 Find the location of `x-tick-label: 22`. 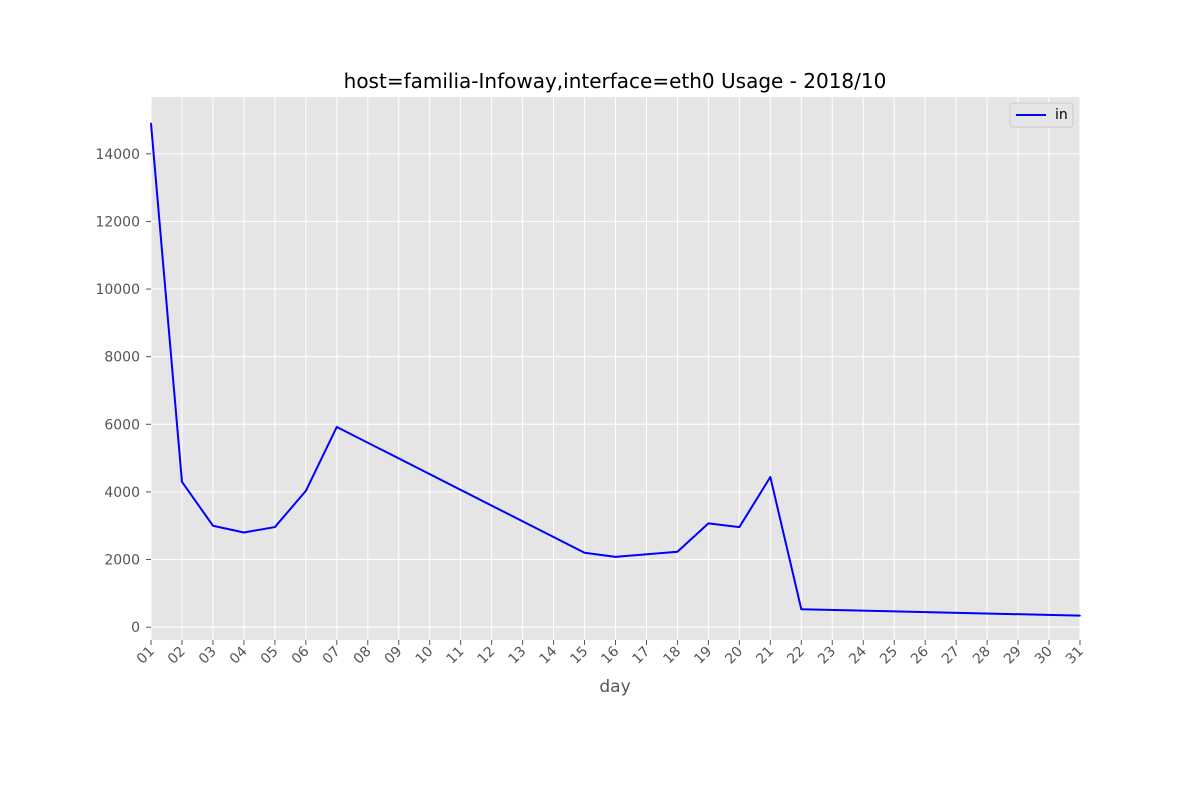

x-tick-label: 22 is located at coordinates (796, 656).